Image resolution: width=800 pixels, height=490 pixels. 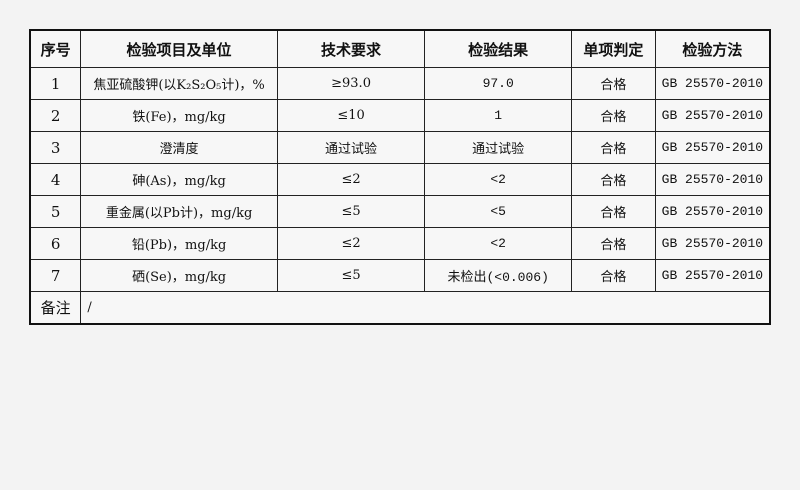 What do you see at coordinates (498, 211) in the screenshot?
I see `cell-result: <5` at bounding box center [498, 211].